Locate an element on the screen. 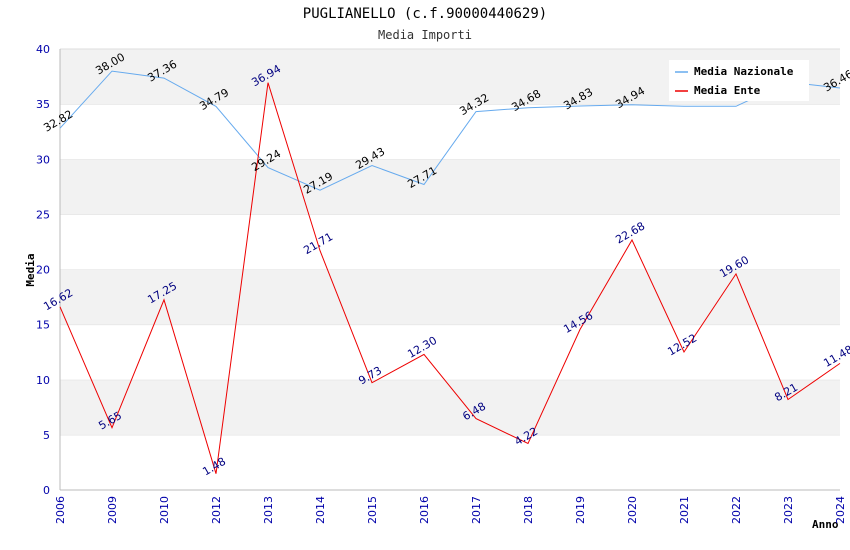 This screenshot has width=850, height=550. y-tick-label: 10 is located at coordinates (43, 380).